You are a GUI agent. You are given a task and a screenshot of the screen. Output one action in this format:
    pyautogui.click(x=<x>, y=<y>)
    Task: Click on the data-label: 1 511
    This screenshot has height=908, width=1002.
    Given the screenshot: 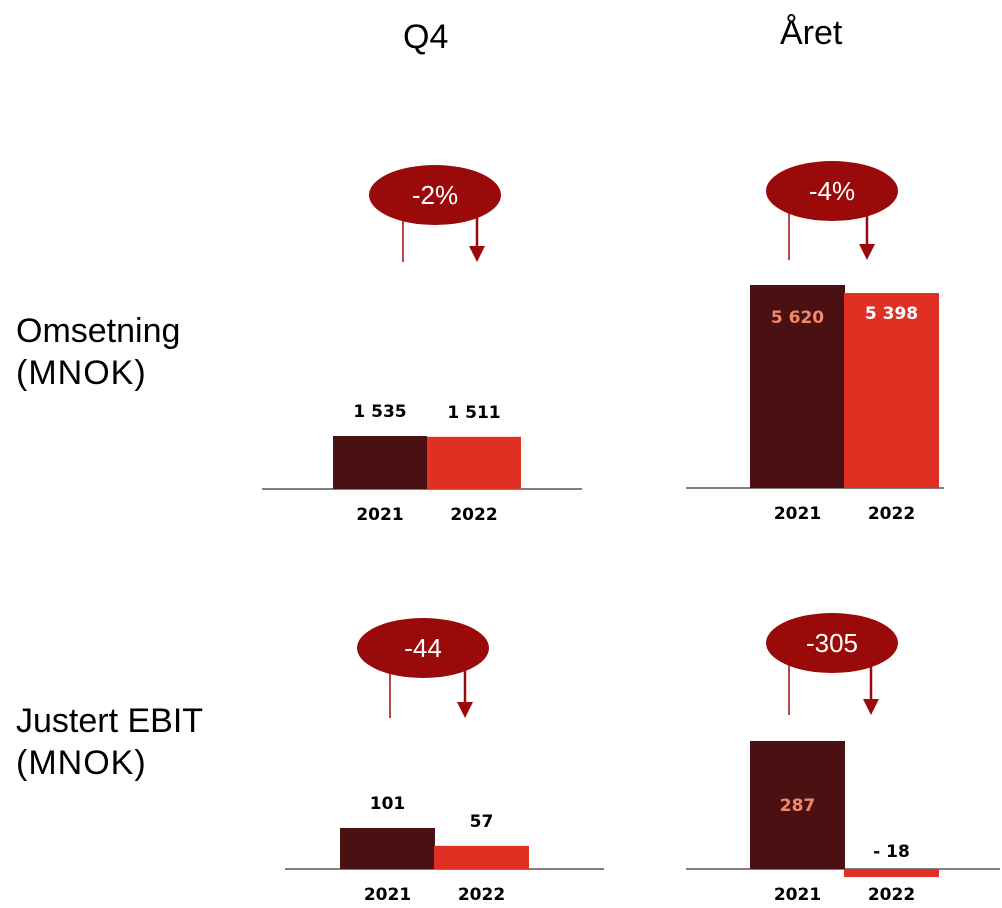 What is the action you would take?
    pyautogui.click(x=473, y=413)
    